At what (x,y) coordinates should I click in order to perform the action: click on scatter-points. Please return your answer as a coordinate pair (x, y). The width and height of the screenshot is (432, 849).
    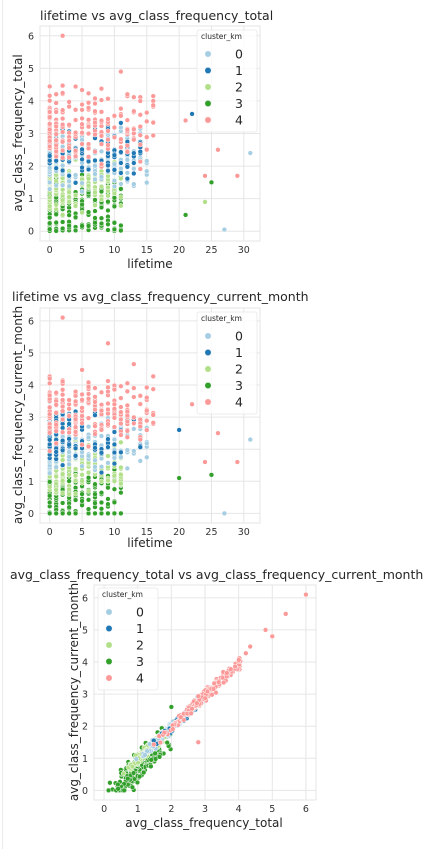
    Looking at the image, I should click on (150, 415).